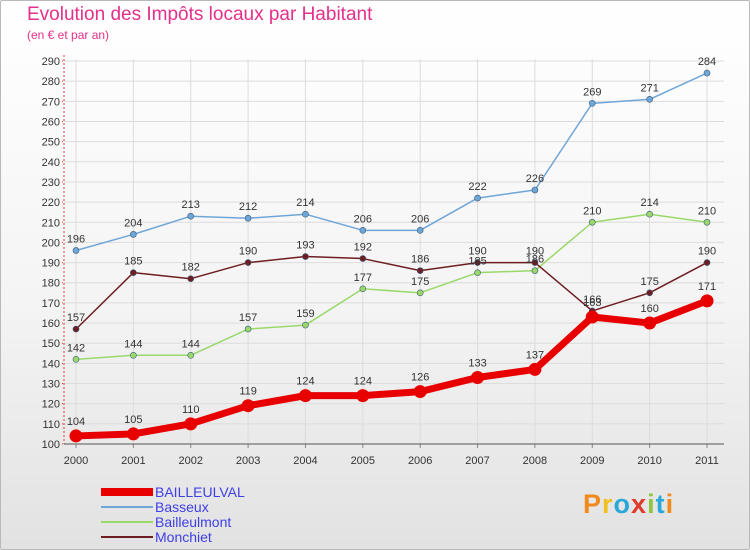 This screenshot has height=550, width=750. What do you see at coordinates (51, 344) in the screenshot?
I see `y-tick-label: 150` at bounding box center [51, 344].